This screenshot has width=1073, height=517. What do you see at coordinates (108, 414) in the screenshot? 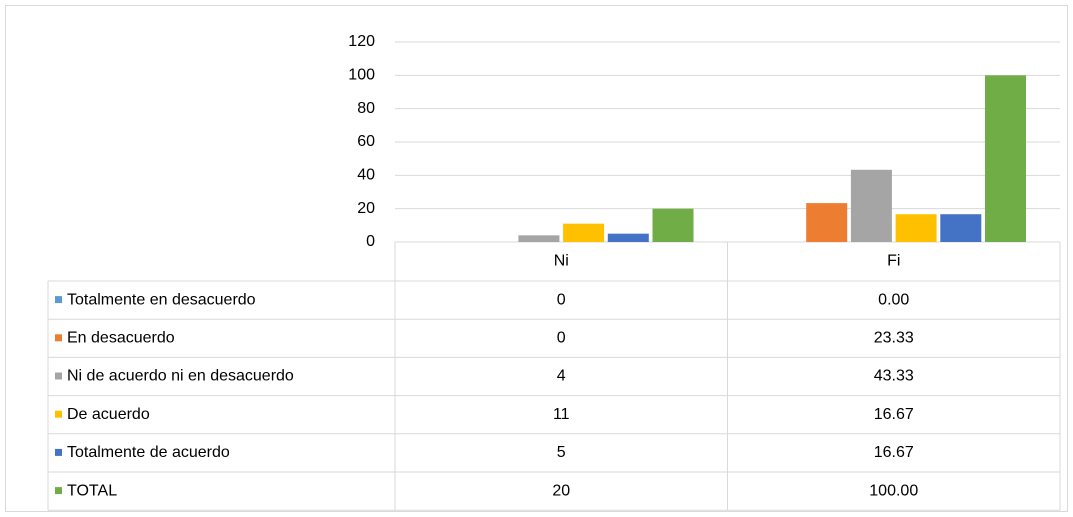
I see `legend-label: De acuerdo` at bounding box center [108, 414].